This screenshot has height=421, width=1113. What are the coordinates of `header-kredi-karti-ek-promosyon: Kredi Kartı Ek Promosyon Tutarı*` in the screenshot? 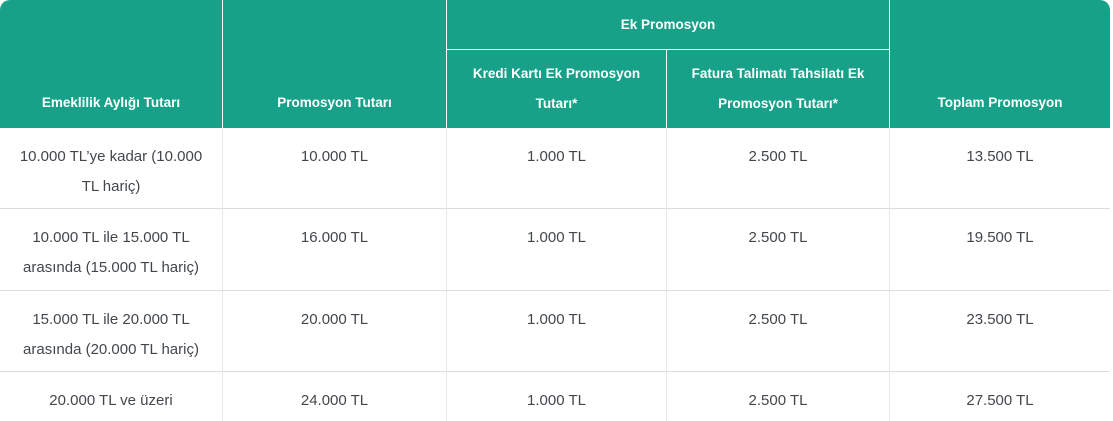 It's located at (557, 89).